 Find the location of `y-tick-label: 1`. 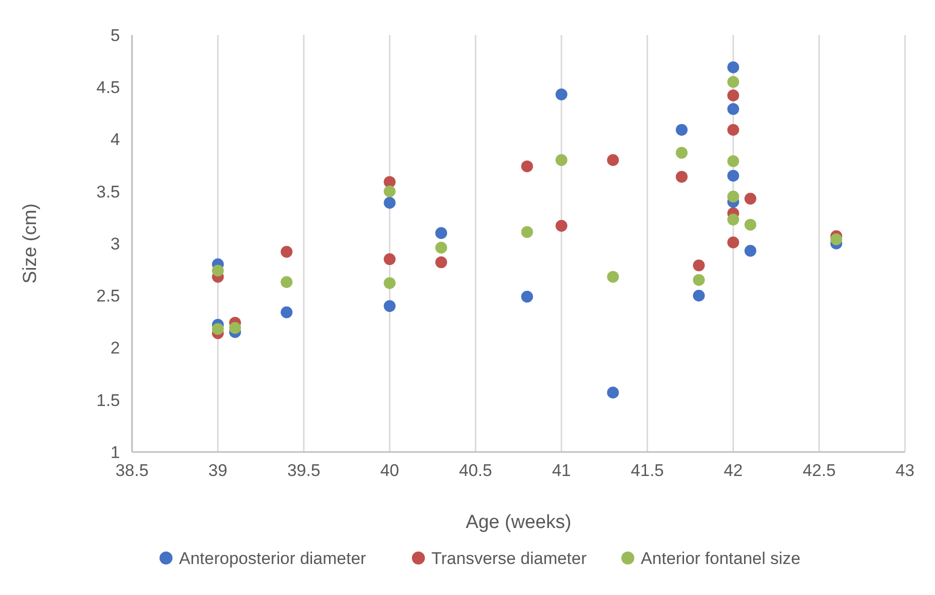

y-tick-label: 1 is located at coordinates (115, 452).